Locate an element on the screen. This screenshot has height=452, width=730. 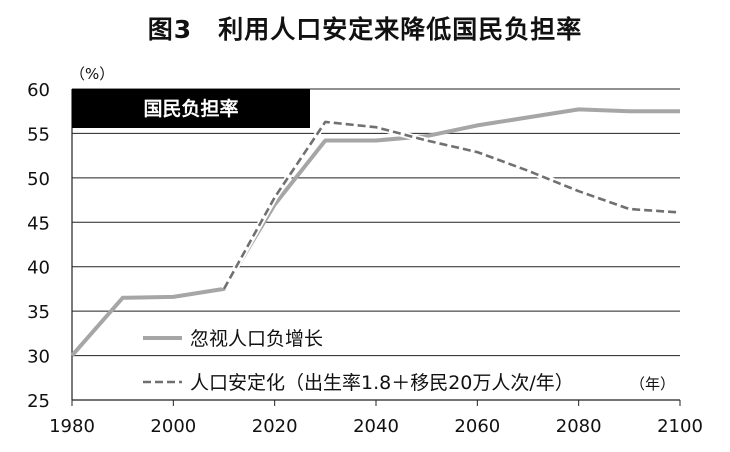
x-axis-unit: （年） is located at coordinates (652, 384).